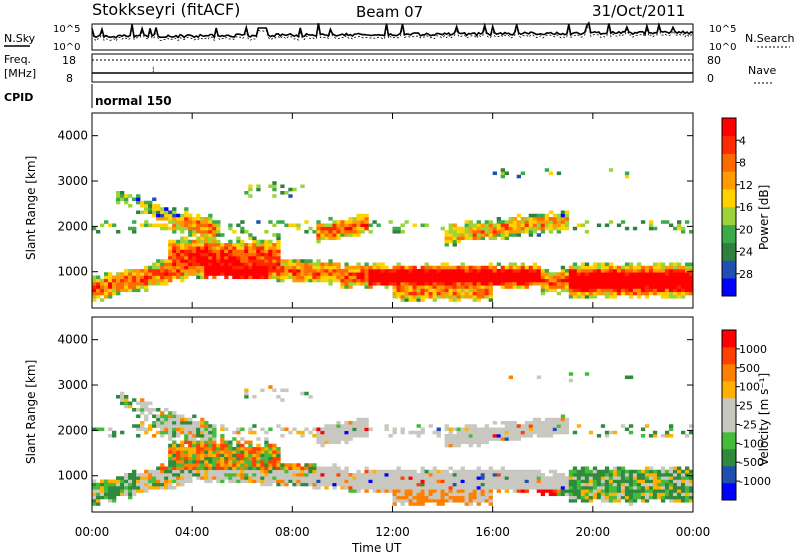 This screenshot has height=554, width=800. What do you see at coordinates (390, 69) in the screenshot?
I see `freq-nave-panel: Freq. [MHz] 18 8 80 0 Nave ⁞` at bounding box center [390, 69].